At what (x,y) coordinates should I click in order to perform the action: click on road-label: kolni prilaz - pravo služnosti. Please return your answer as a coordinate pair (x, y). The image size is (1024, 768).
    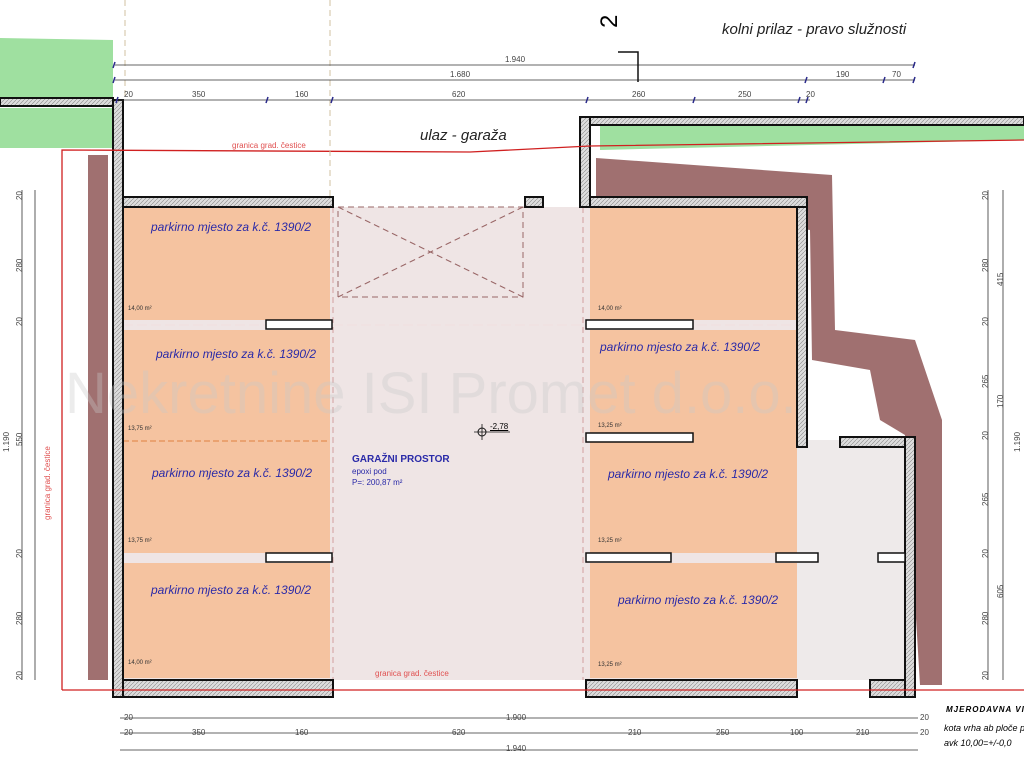
    Looking at the image, I should click on (814, 29).